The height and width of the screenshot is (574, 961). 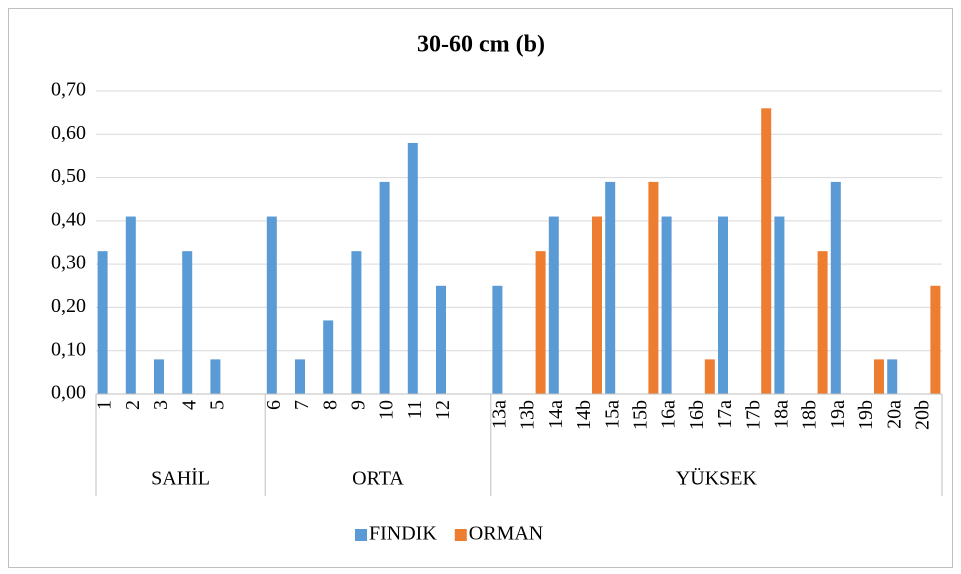 What do you see at coordinates (781, 414) in the screenshot?
I see `x-tick-label: 18a` at bounding box center [781, 414].